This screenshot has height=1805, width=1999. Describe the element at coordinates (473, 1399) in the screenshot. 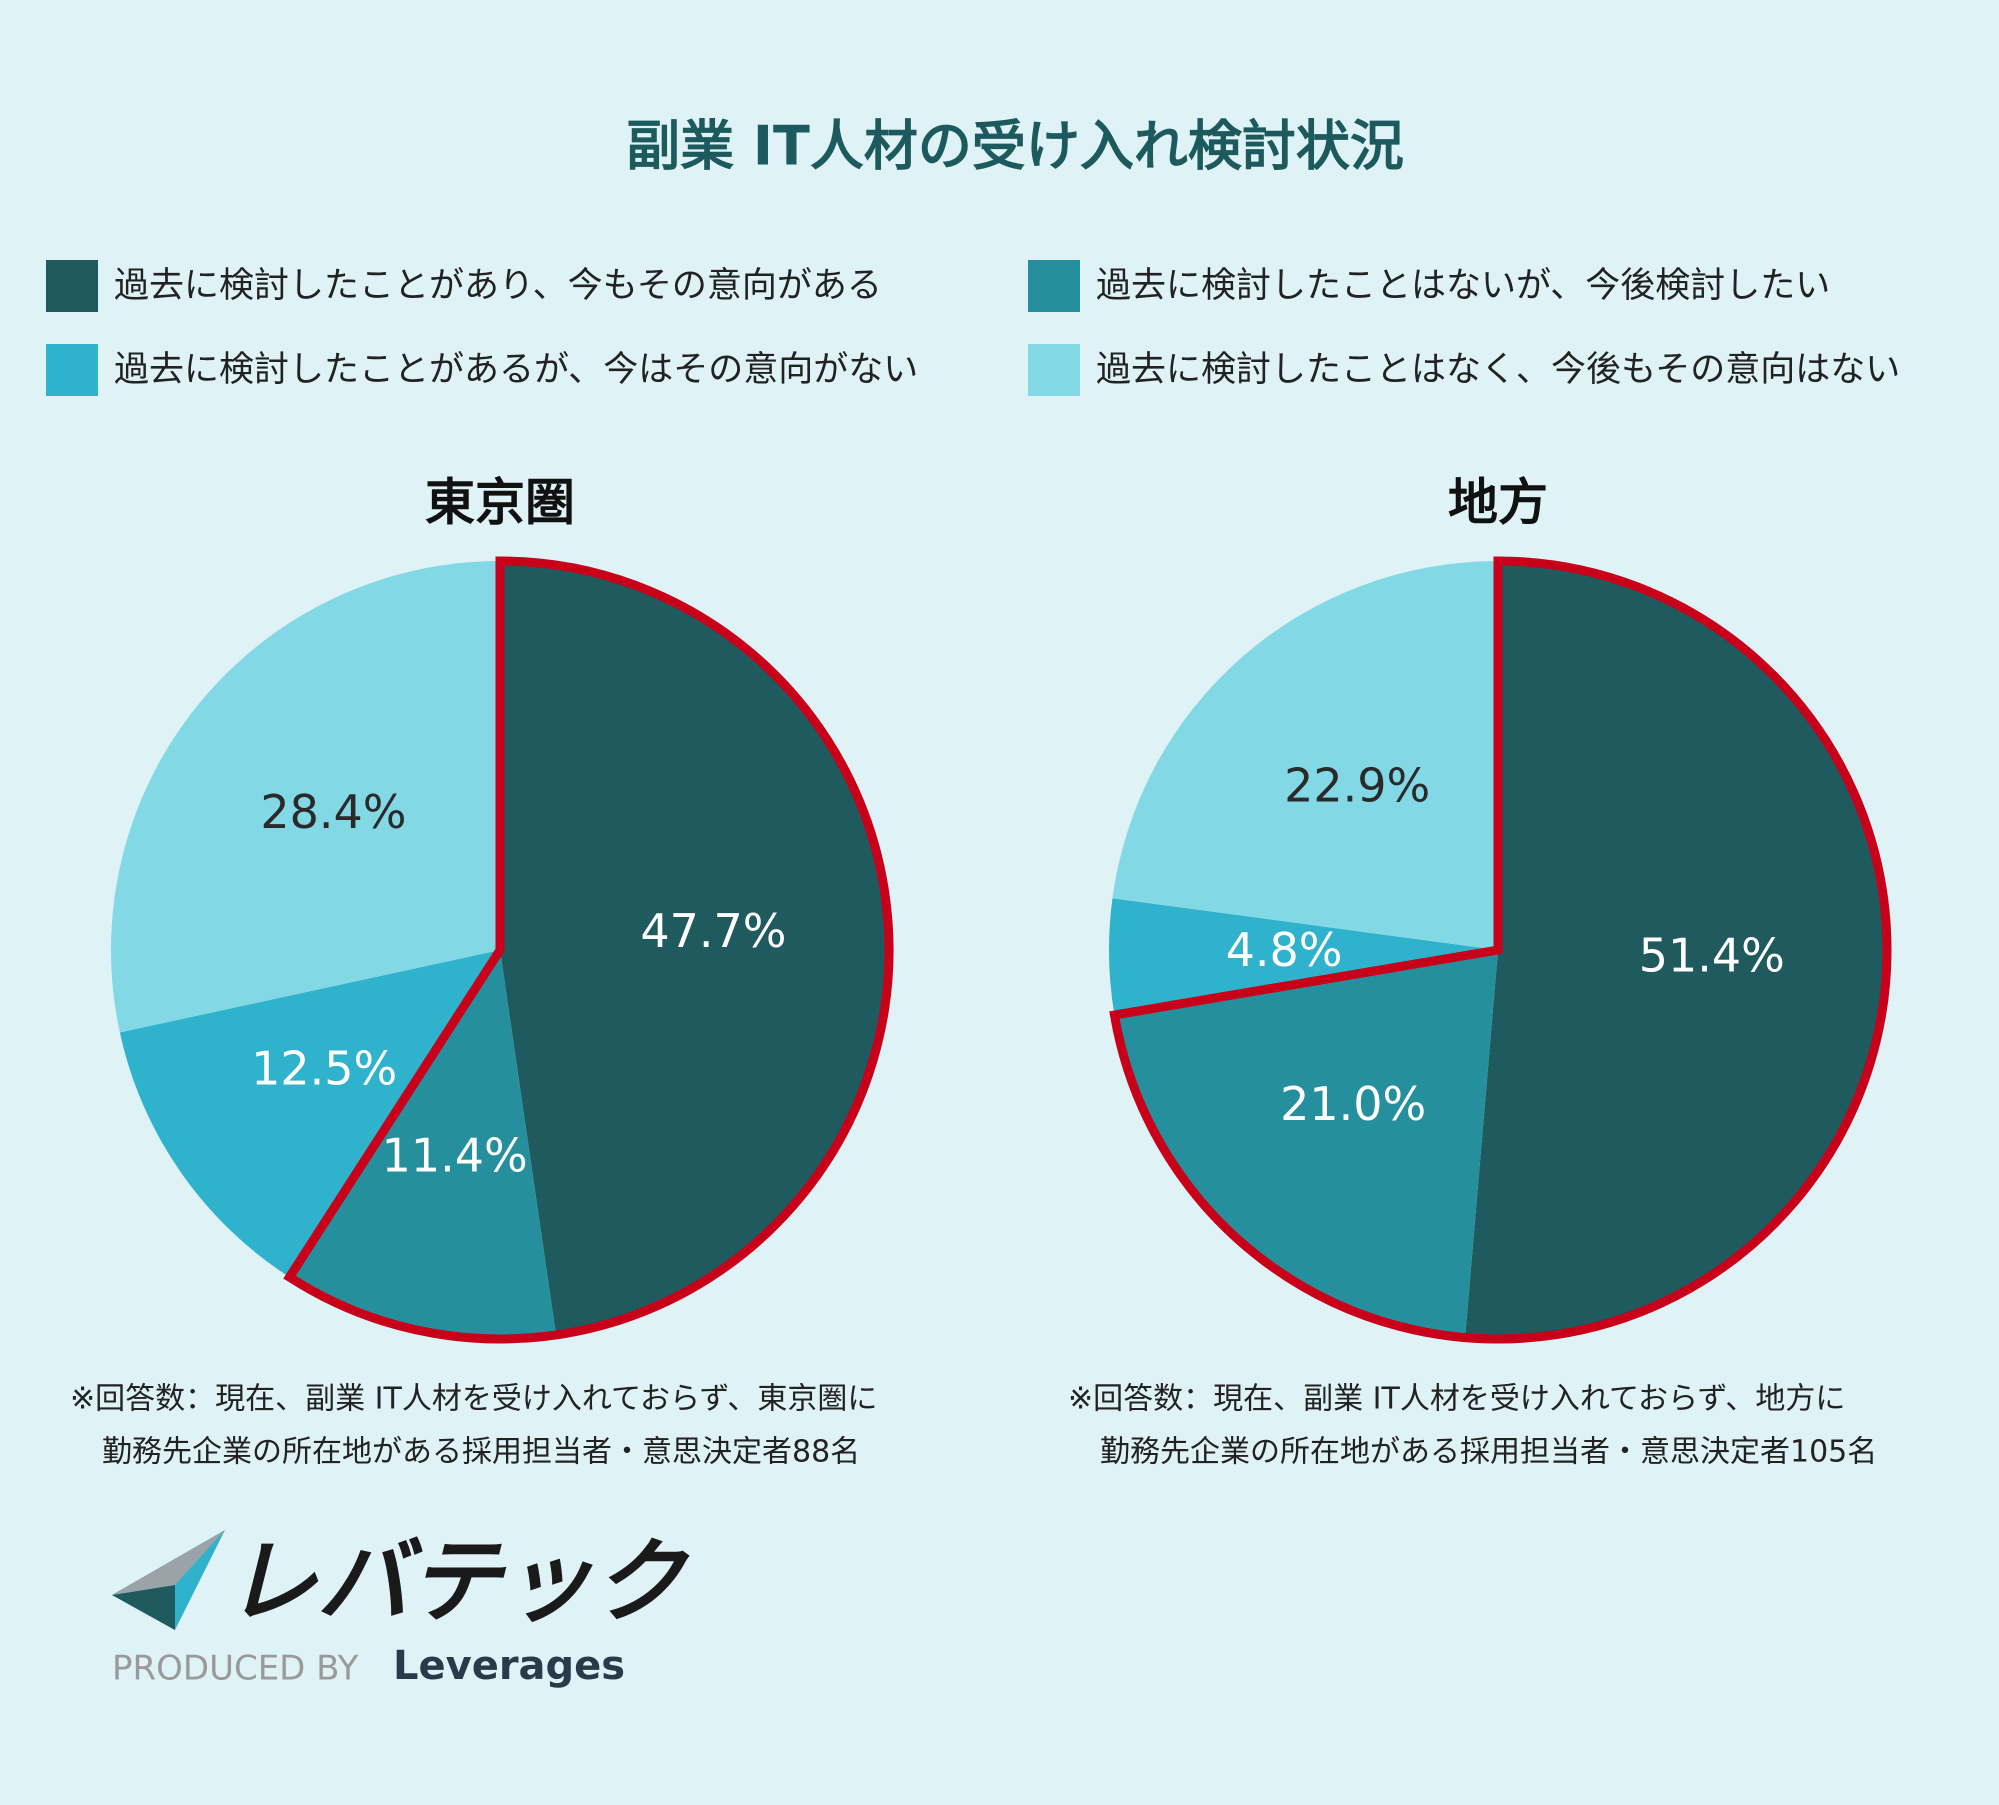

I see `note: ※回答数：現在、副業 IT人材を受け入れておらず、東京圏に` at that location.